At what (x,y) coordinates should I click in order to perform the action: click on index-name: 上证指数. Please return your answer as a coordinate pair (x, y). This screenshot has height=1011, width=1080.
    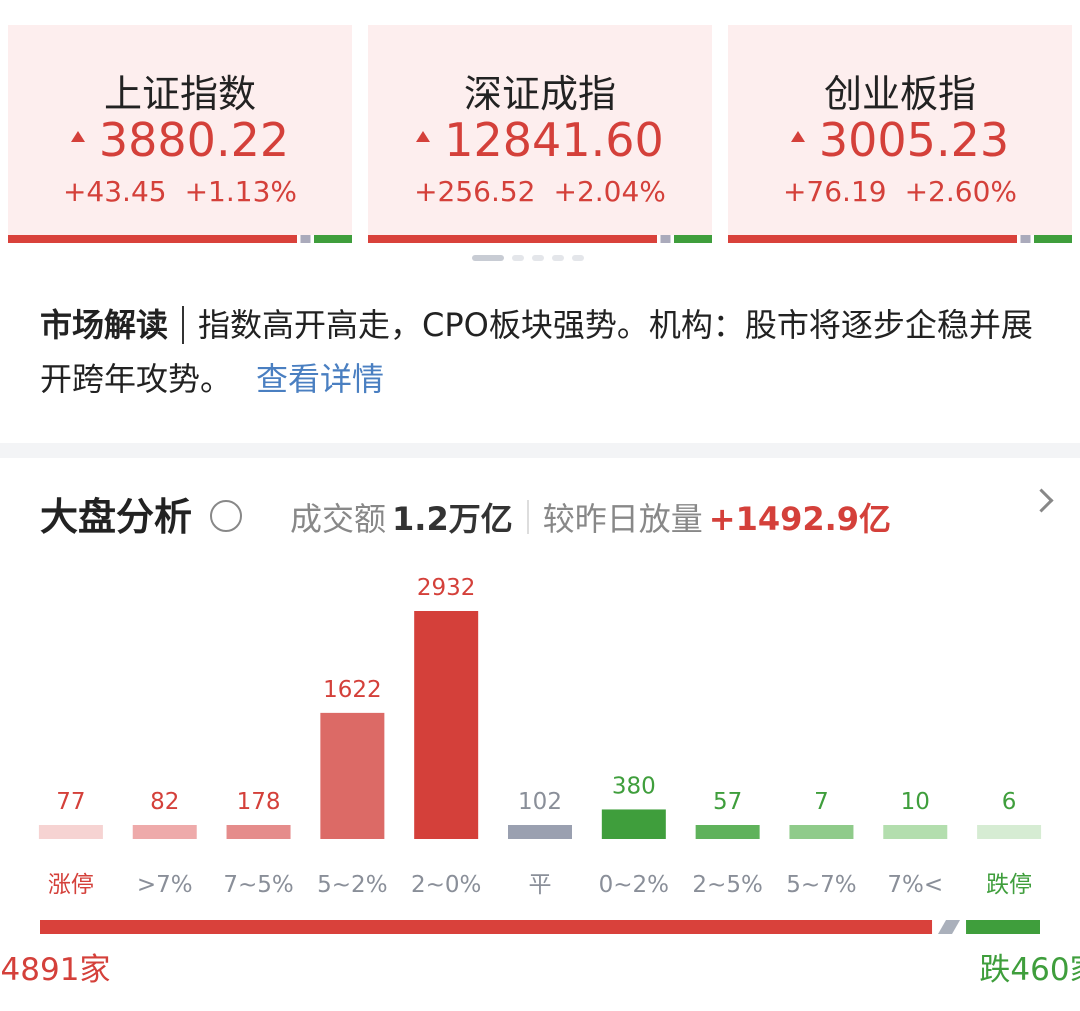
    Looking at the image, I should click on (179, 94).